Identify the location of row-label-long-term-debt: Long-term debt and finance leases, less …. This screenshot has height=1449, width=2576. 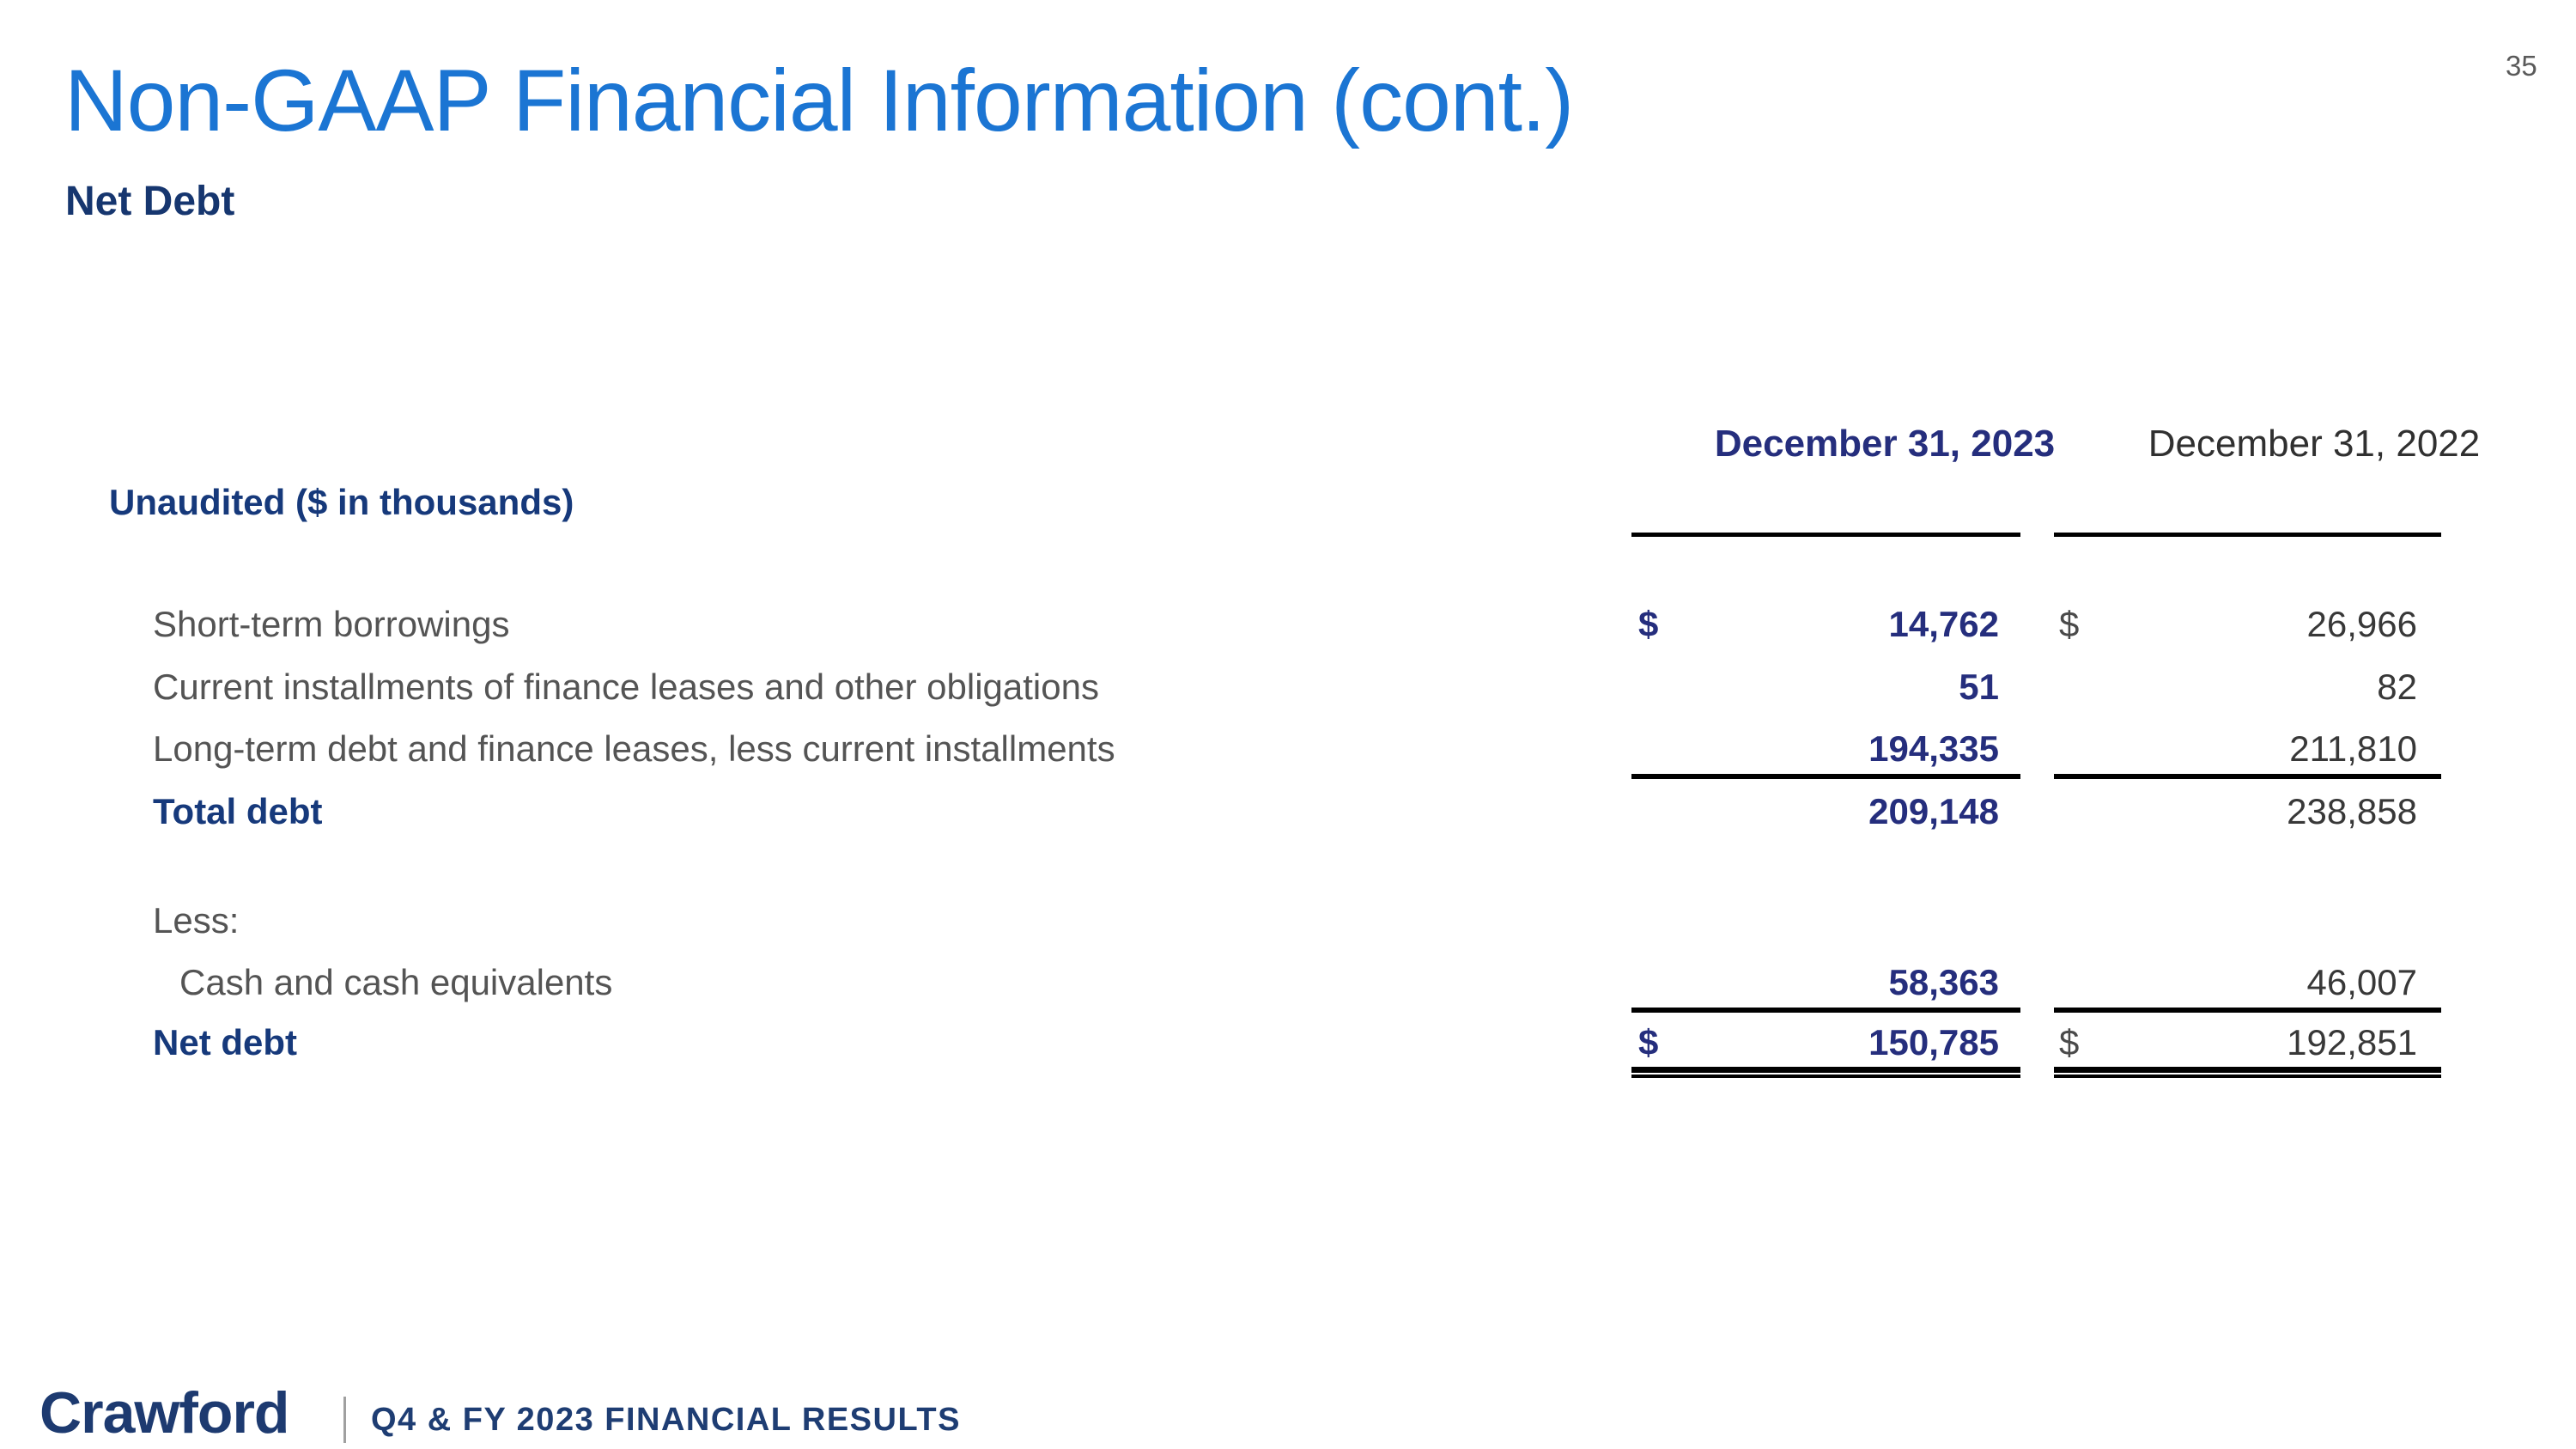
(634, 748).